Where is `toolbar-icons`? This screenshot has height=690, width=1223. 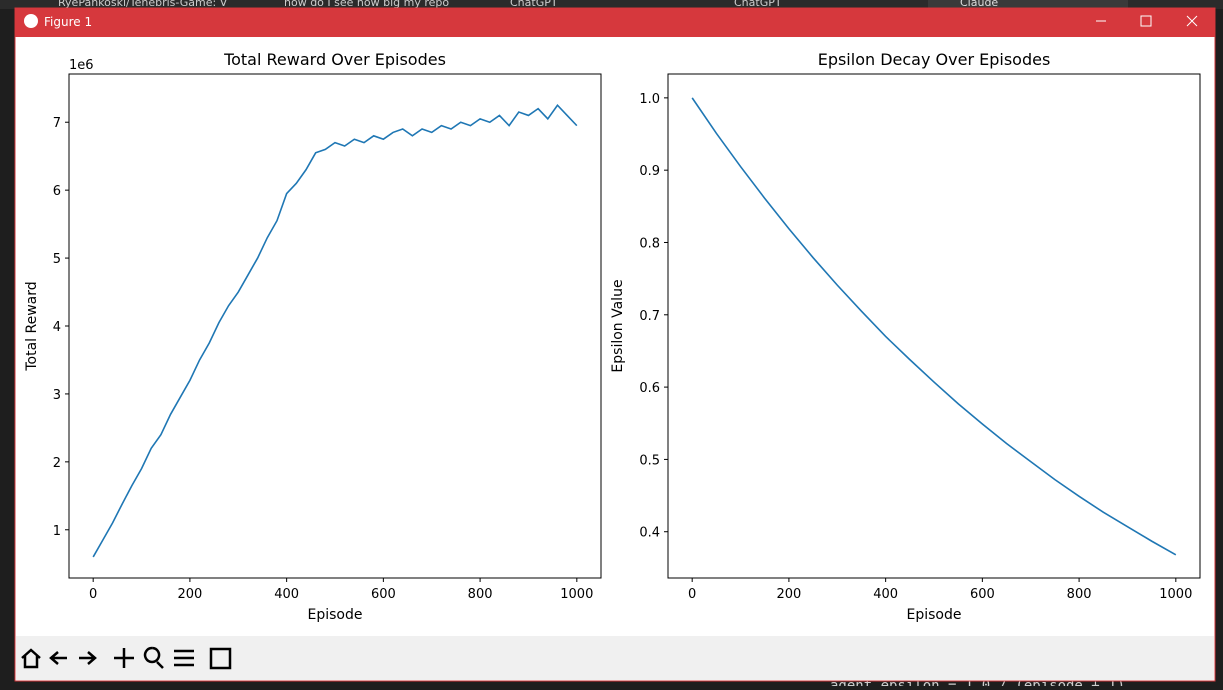
toolbar-icons is located at coordinates (126, 658).